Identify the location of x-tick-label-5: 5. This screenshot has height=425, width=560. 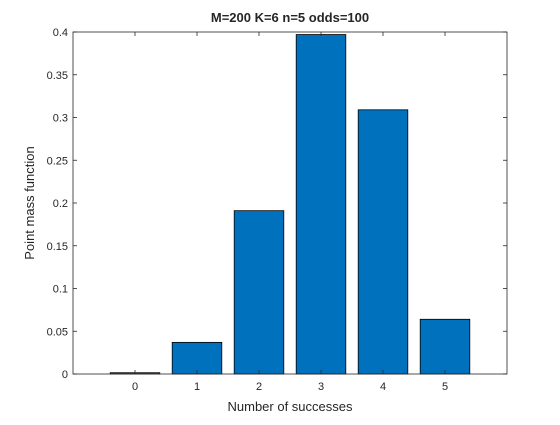
(445, 387).